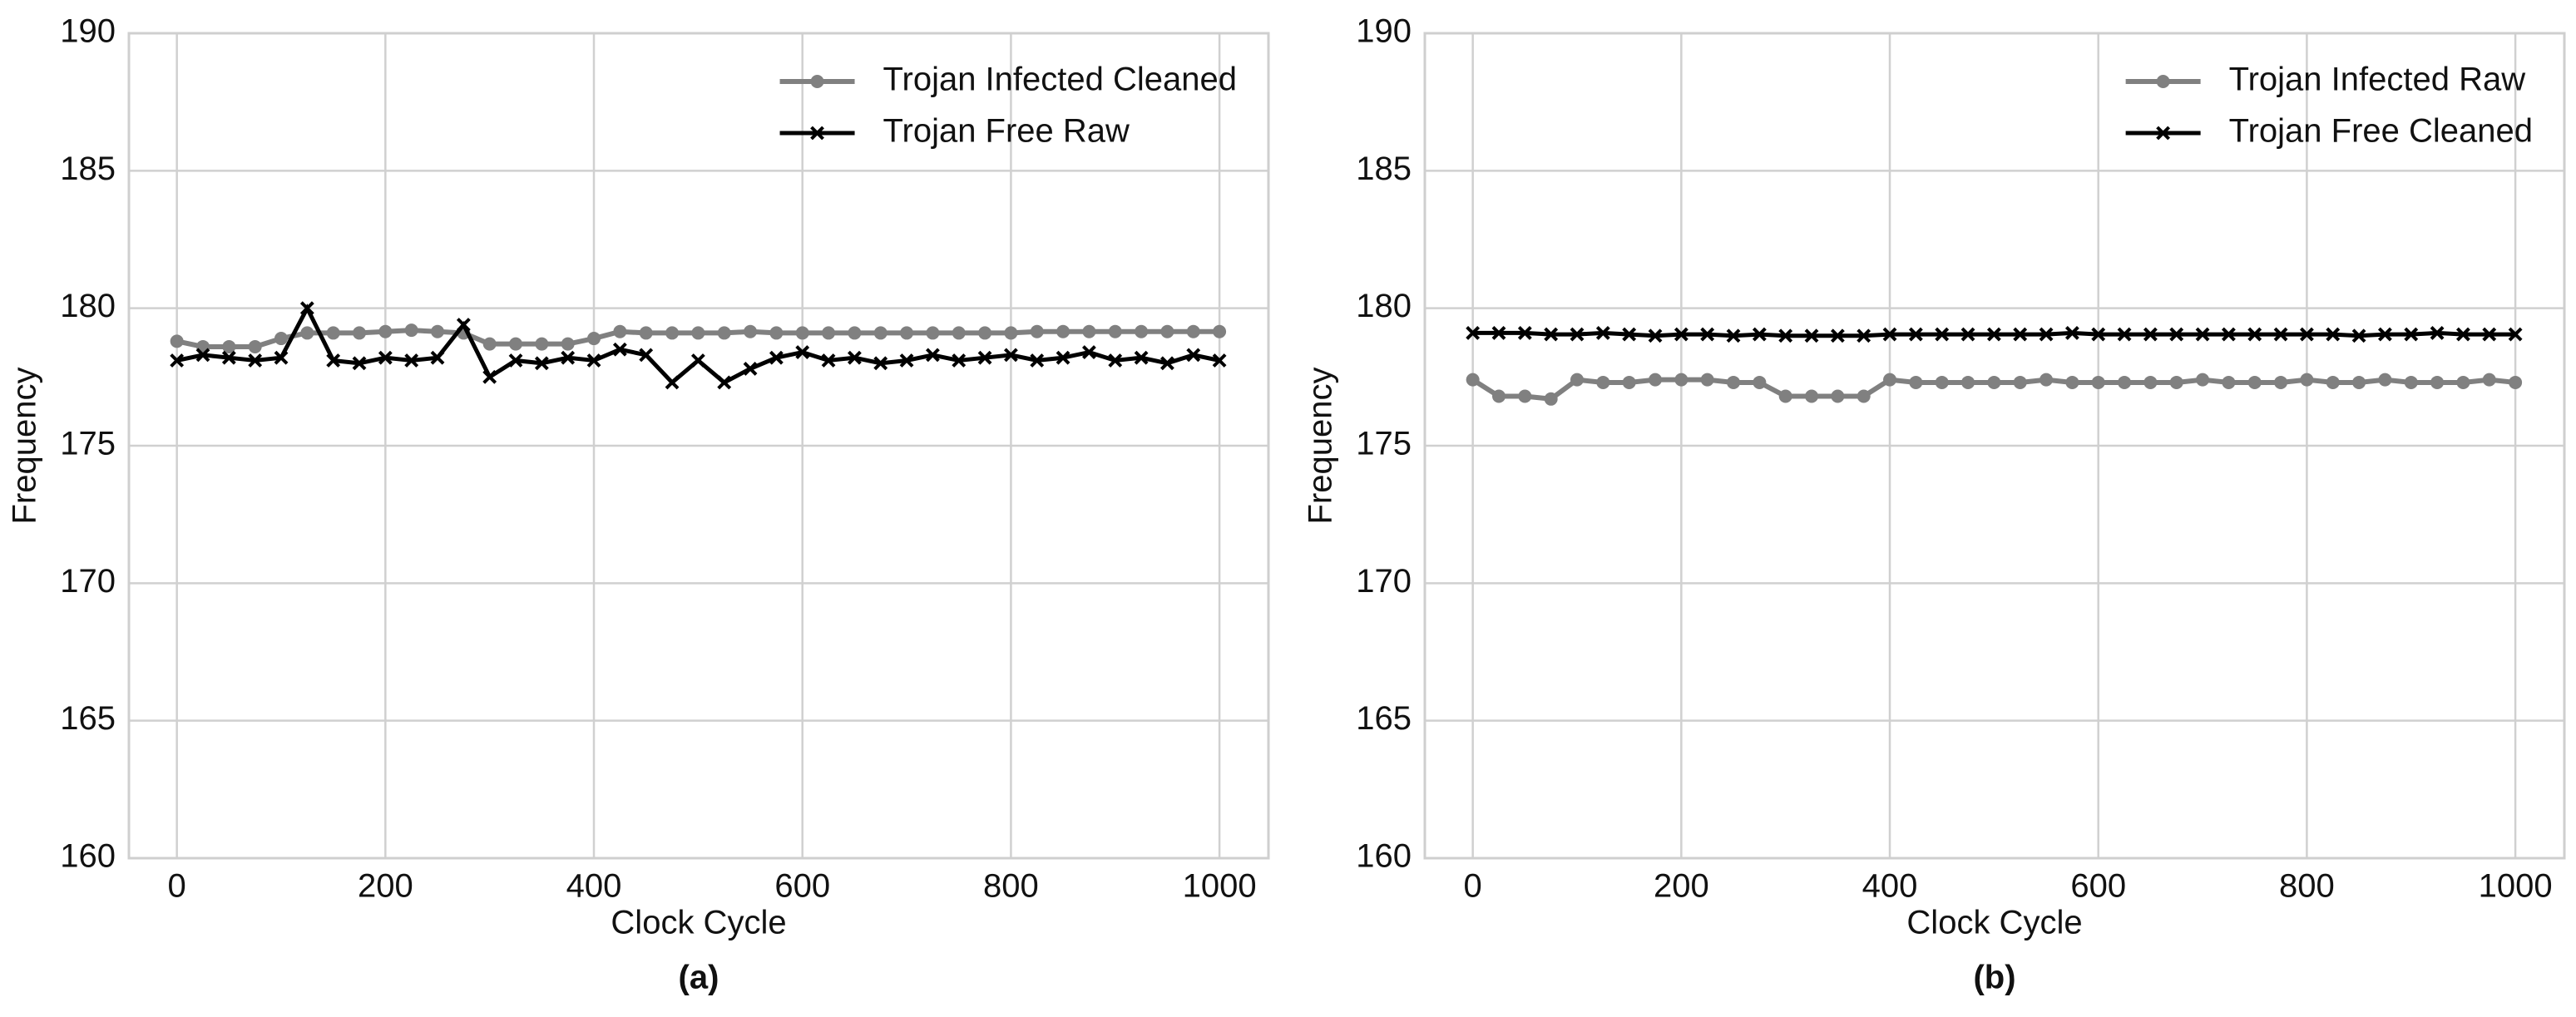 Image resolution: width=2576 pixels, height=1017 pixels. I want to click on x-axis-label: Clock Cycle, so click(698, 923).